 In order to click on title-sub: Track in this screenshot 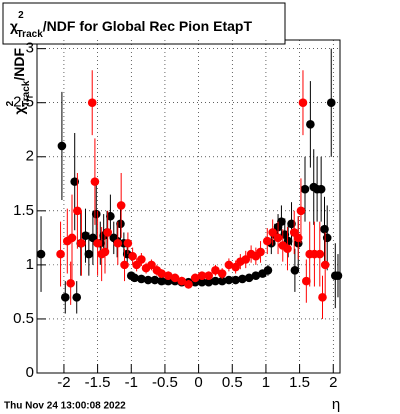, I will do `click(30, 34)`.